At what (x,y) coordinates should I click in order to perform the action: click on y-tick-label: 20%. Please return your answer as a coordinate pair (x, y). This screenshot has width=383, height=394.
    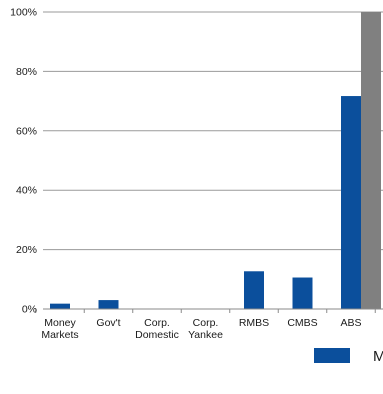
    Looking at the image, I should click on (26, 250).